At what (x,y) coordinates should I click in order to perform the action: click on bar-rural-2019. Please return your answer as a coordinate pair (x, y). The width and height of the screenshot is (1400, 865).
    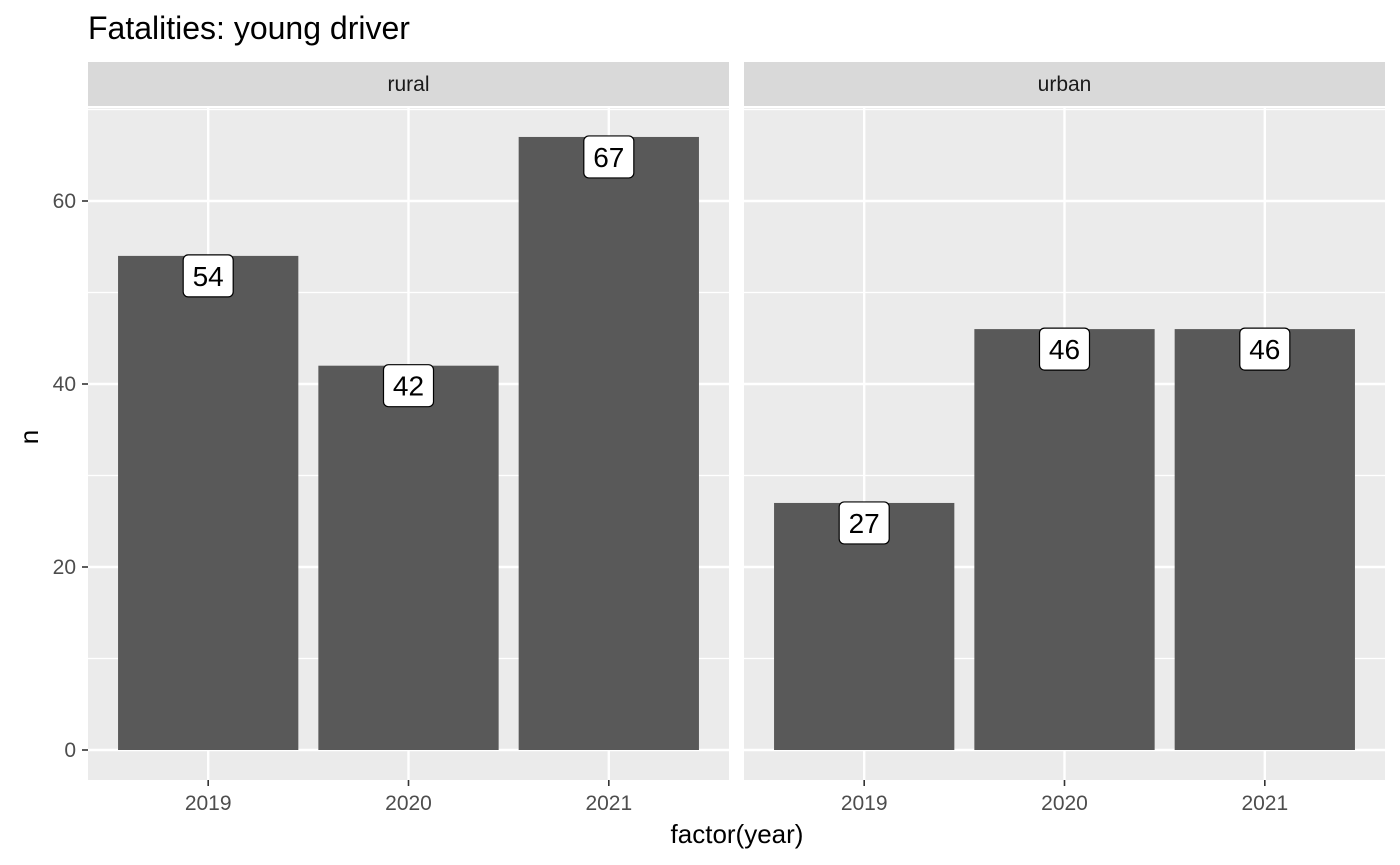
    Looking at the image, I should click on (208, 502).